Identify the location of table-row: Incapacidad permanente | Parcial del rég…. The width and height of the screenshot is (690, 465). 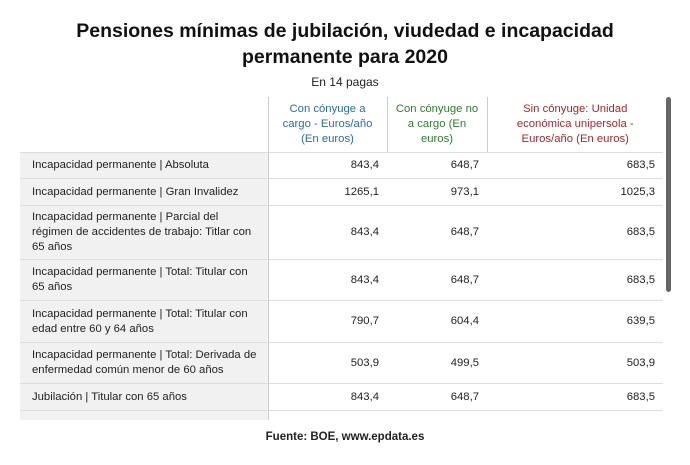
(341, 232).